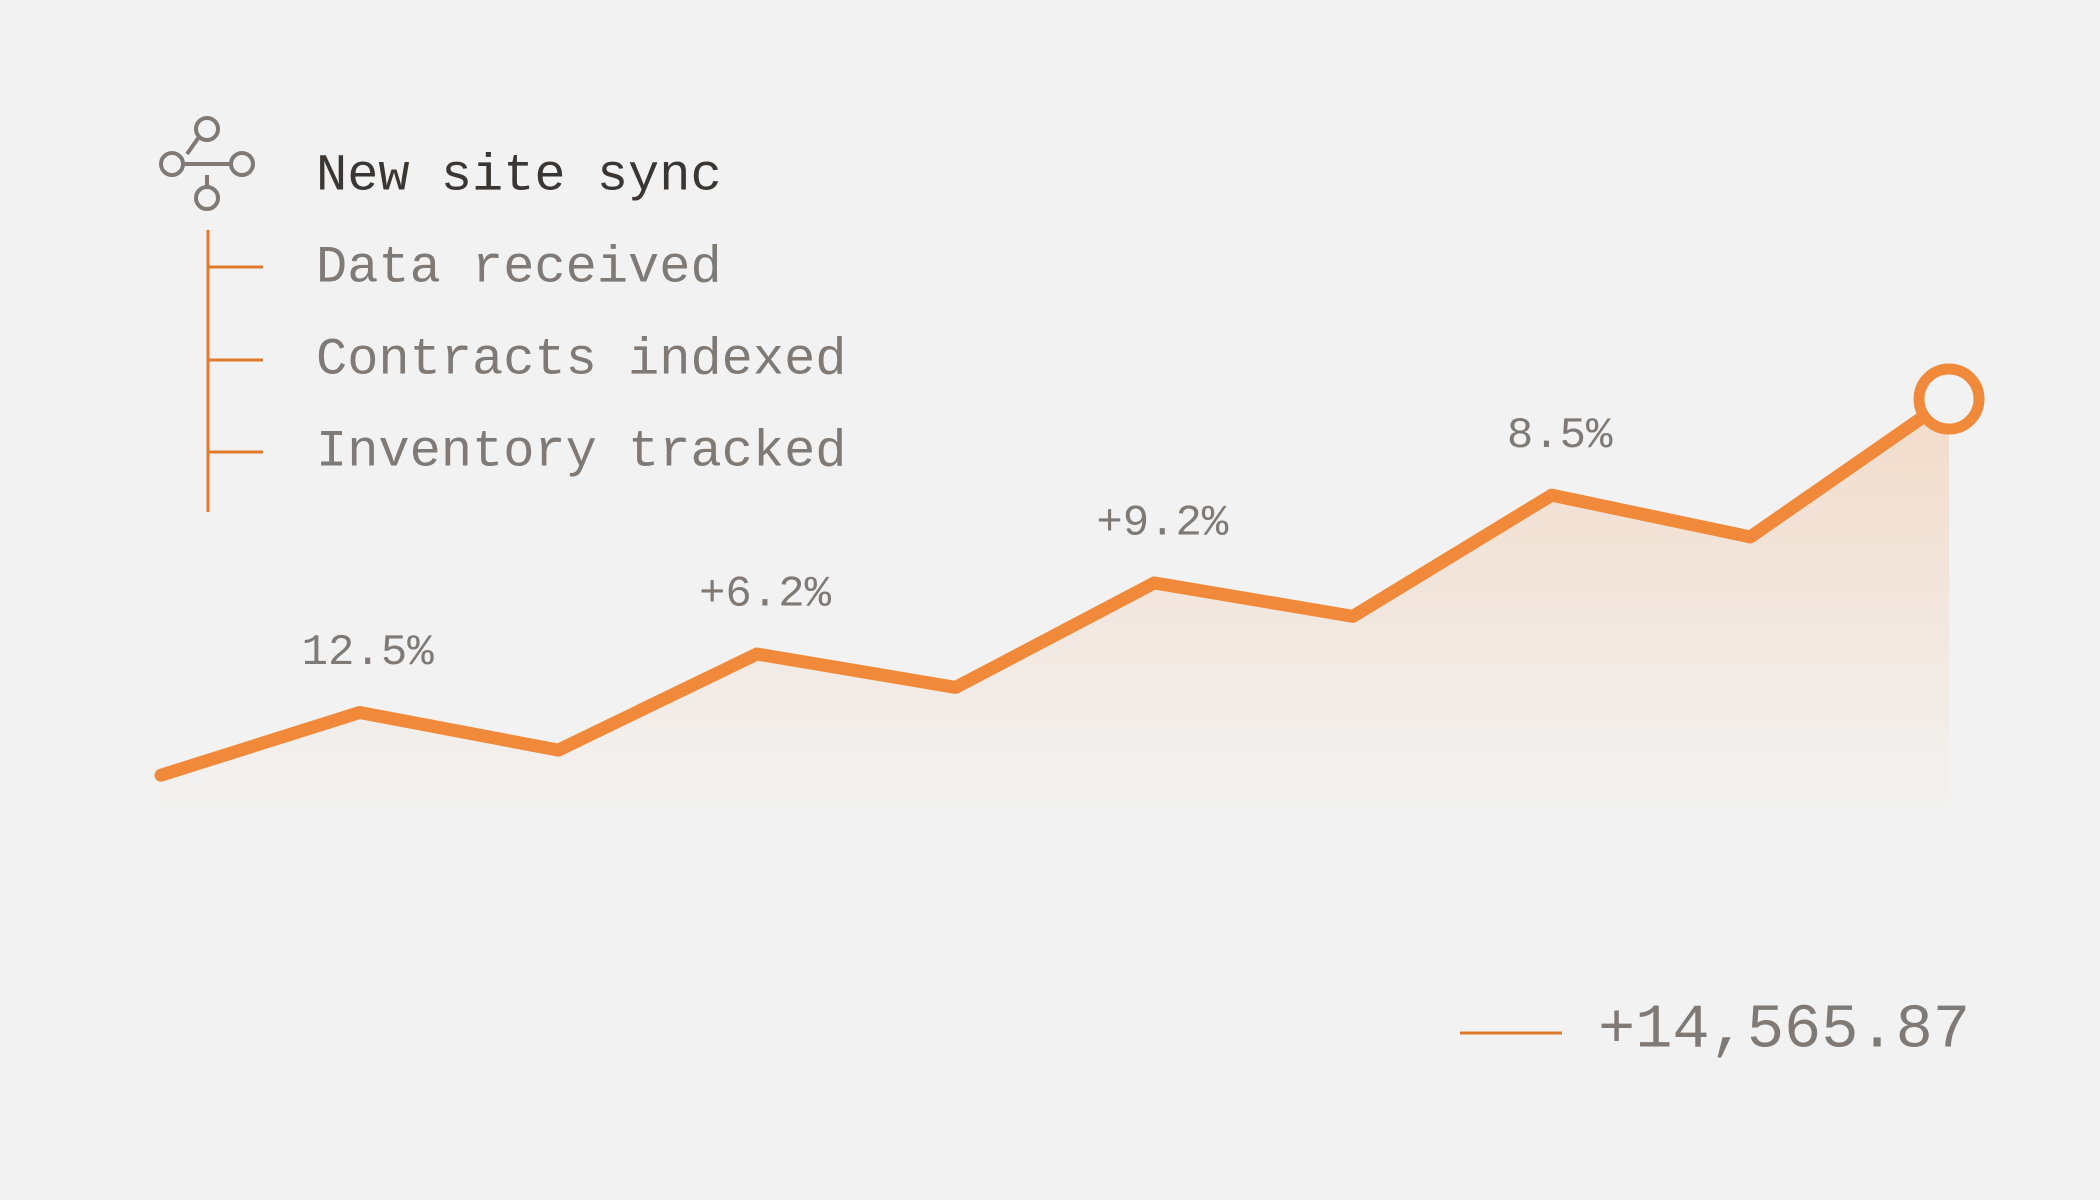  What do you see at coordinates (519, 268) in the screenshot?
I see `tree-item: Data received` at bounding box center [519, 268].